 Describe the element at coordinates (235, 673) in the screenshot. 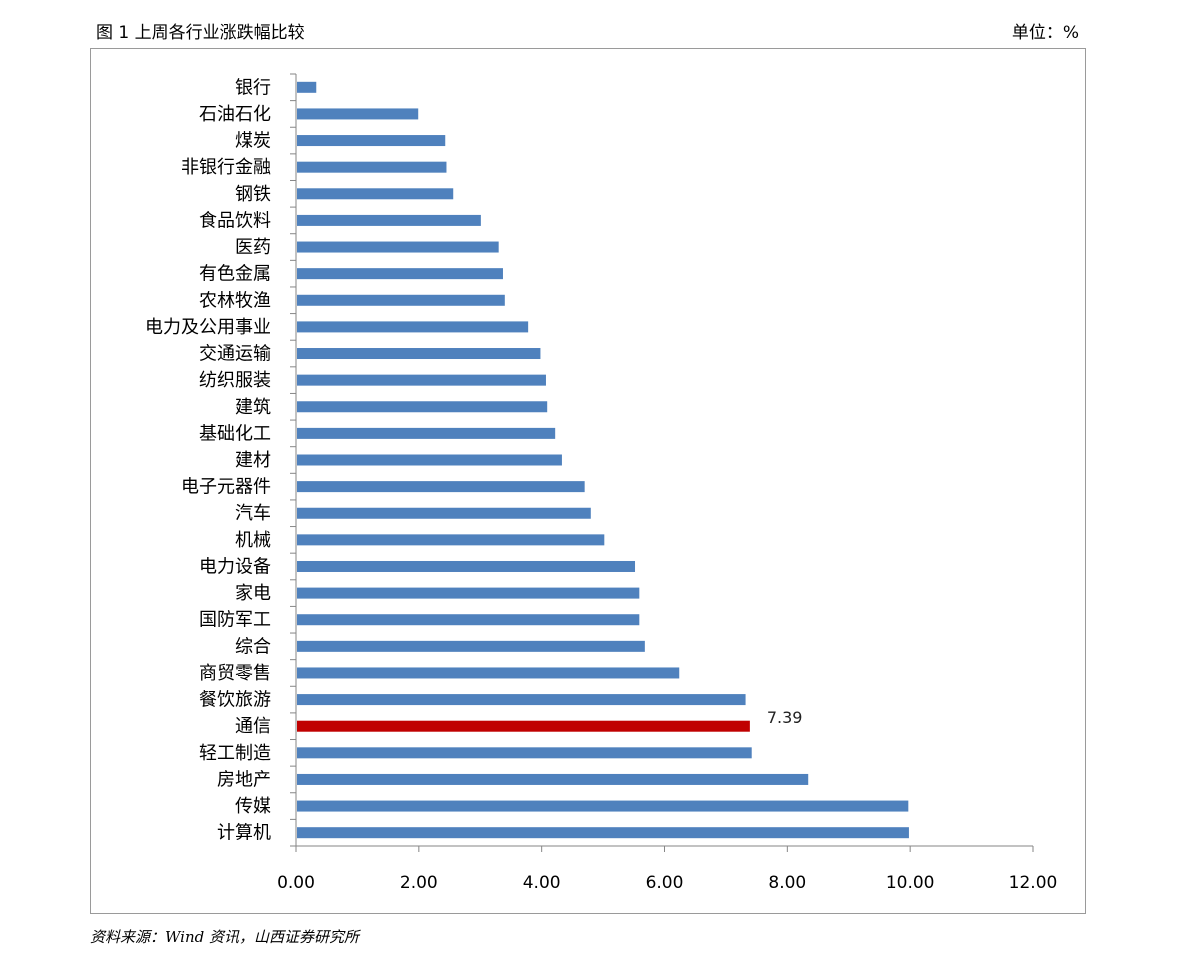

I see `category-label: 商贸零售` at that location.